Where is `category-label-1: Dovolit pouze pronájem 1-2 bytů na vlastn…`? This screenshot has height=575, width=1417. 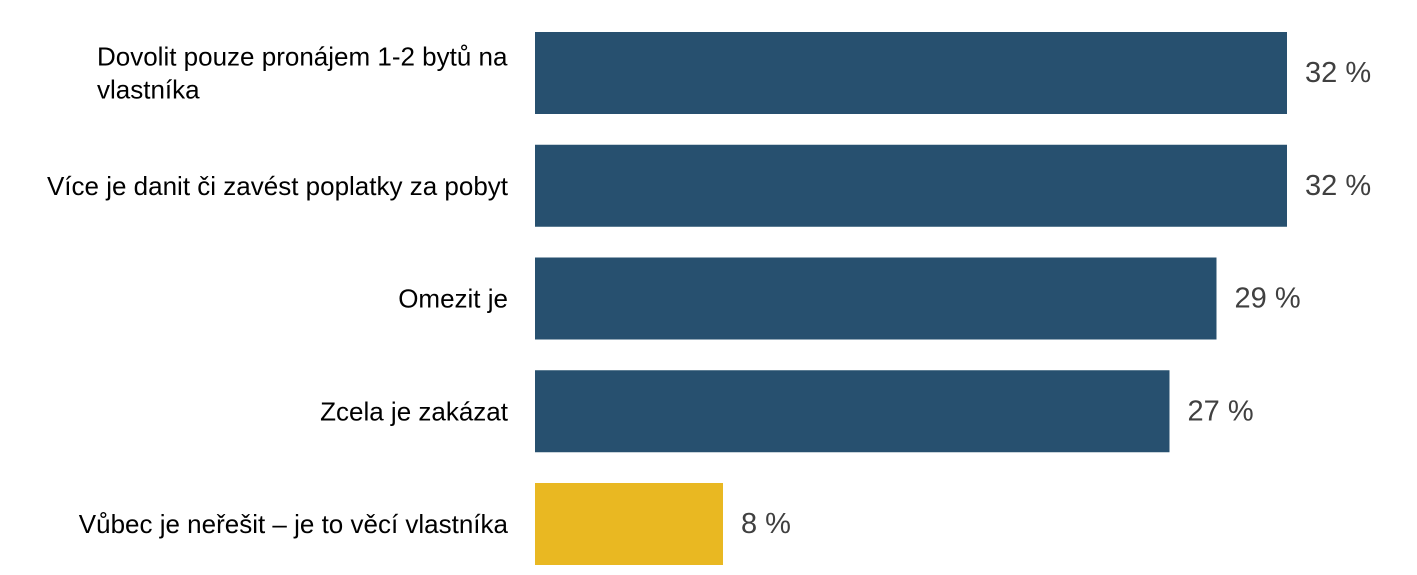 category-label-1: Dovolit pouze pronájem 1-2 bytů na vlastn… is located at coordinates (302, 73).